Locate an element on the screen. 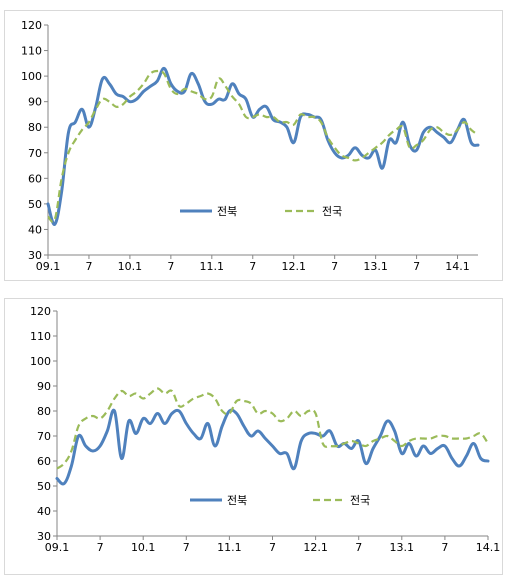 Image resolution: width=513 pixels, height=582 pixels. bottom-x-tick-label: 13.1 is located at coordinates (402, 547).